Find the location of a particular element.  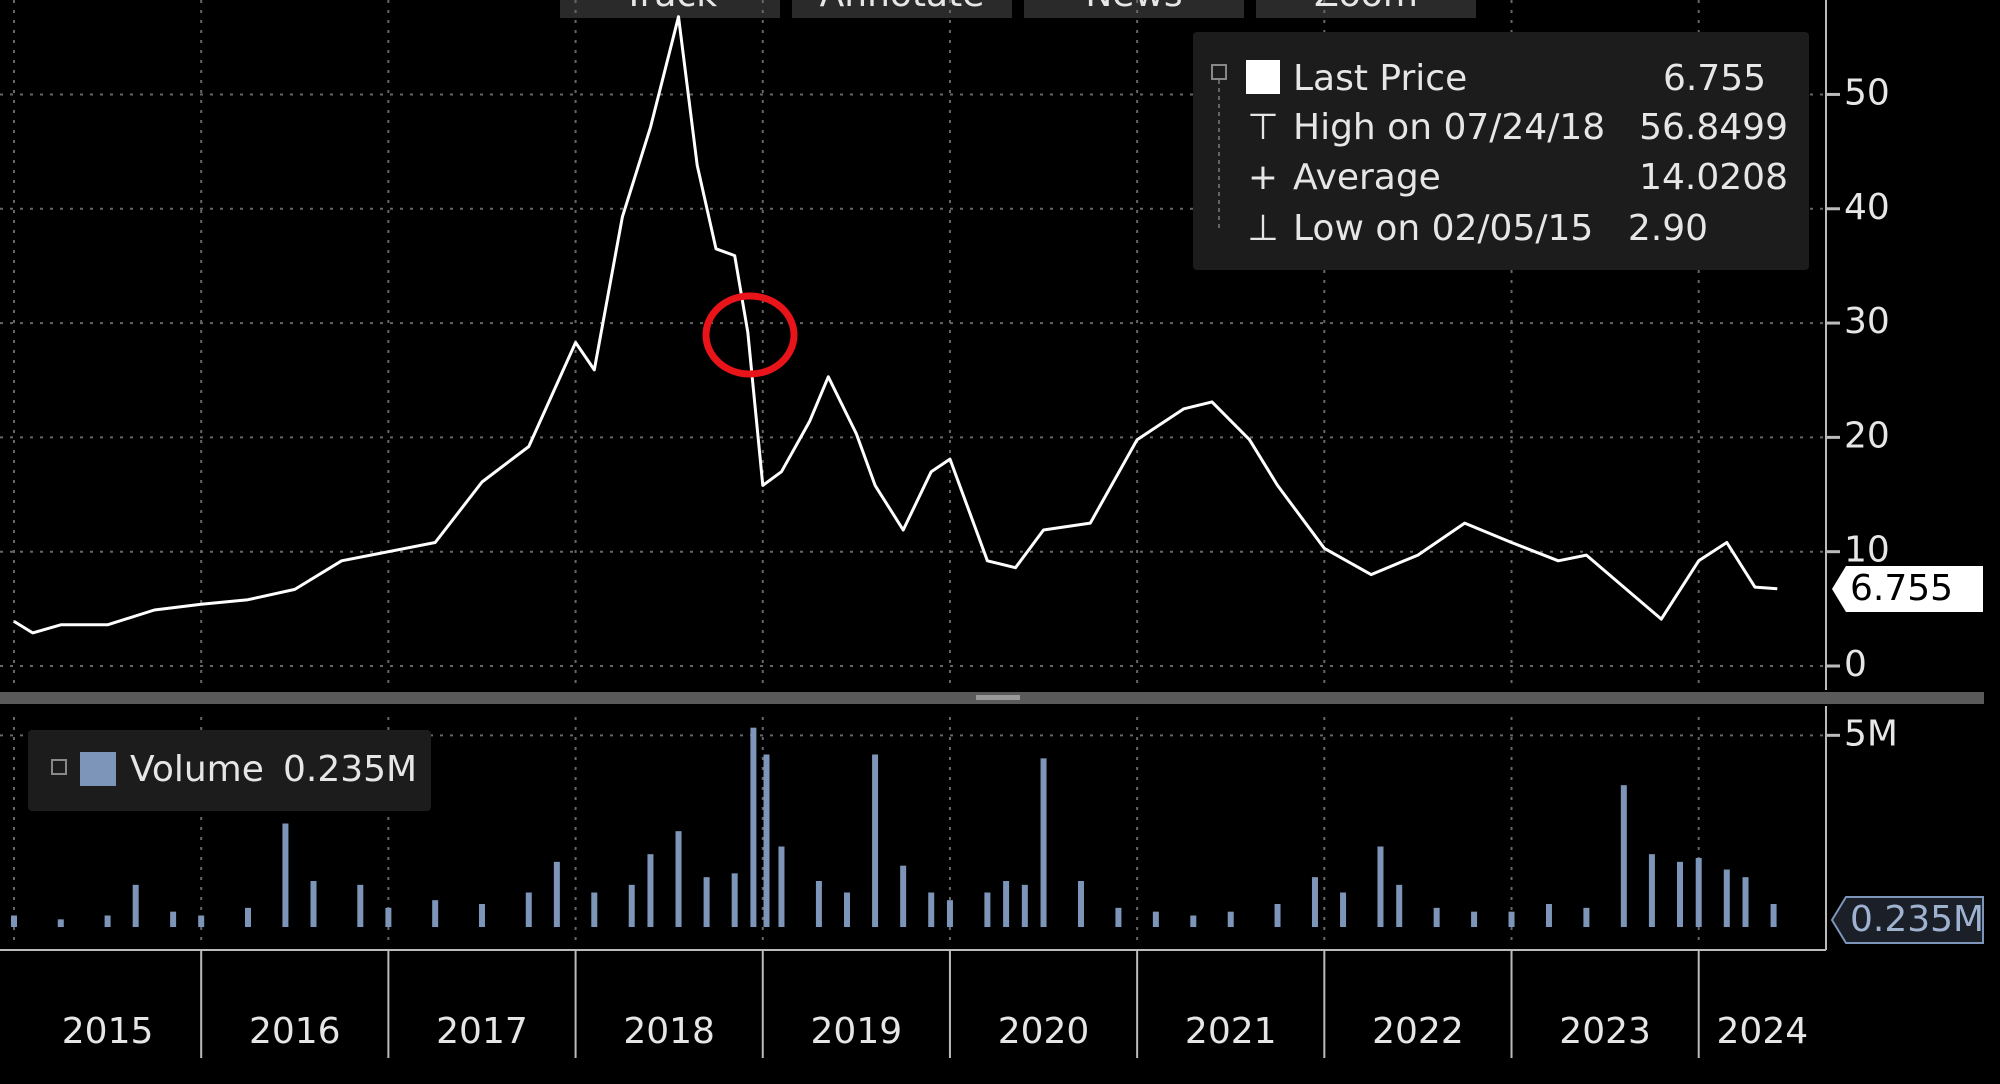

y-tick-label: 5M is located at coordinates (1871, 733).